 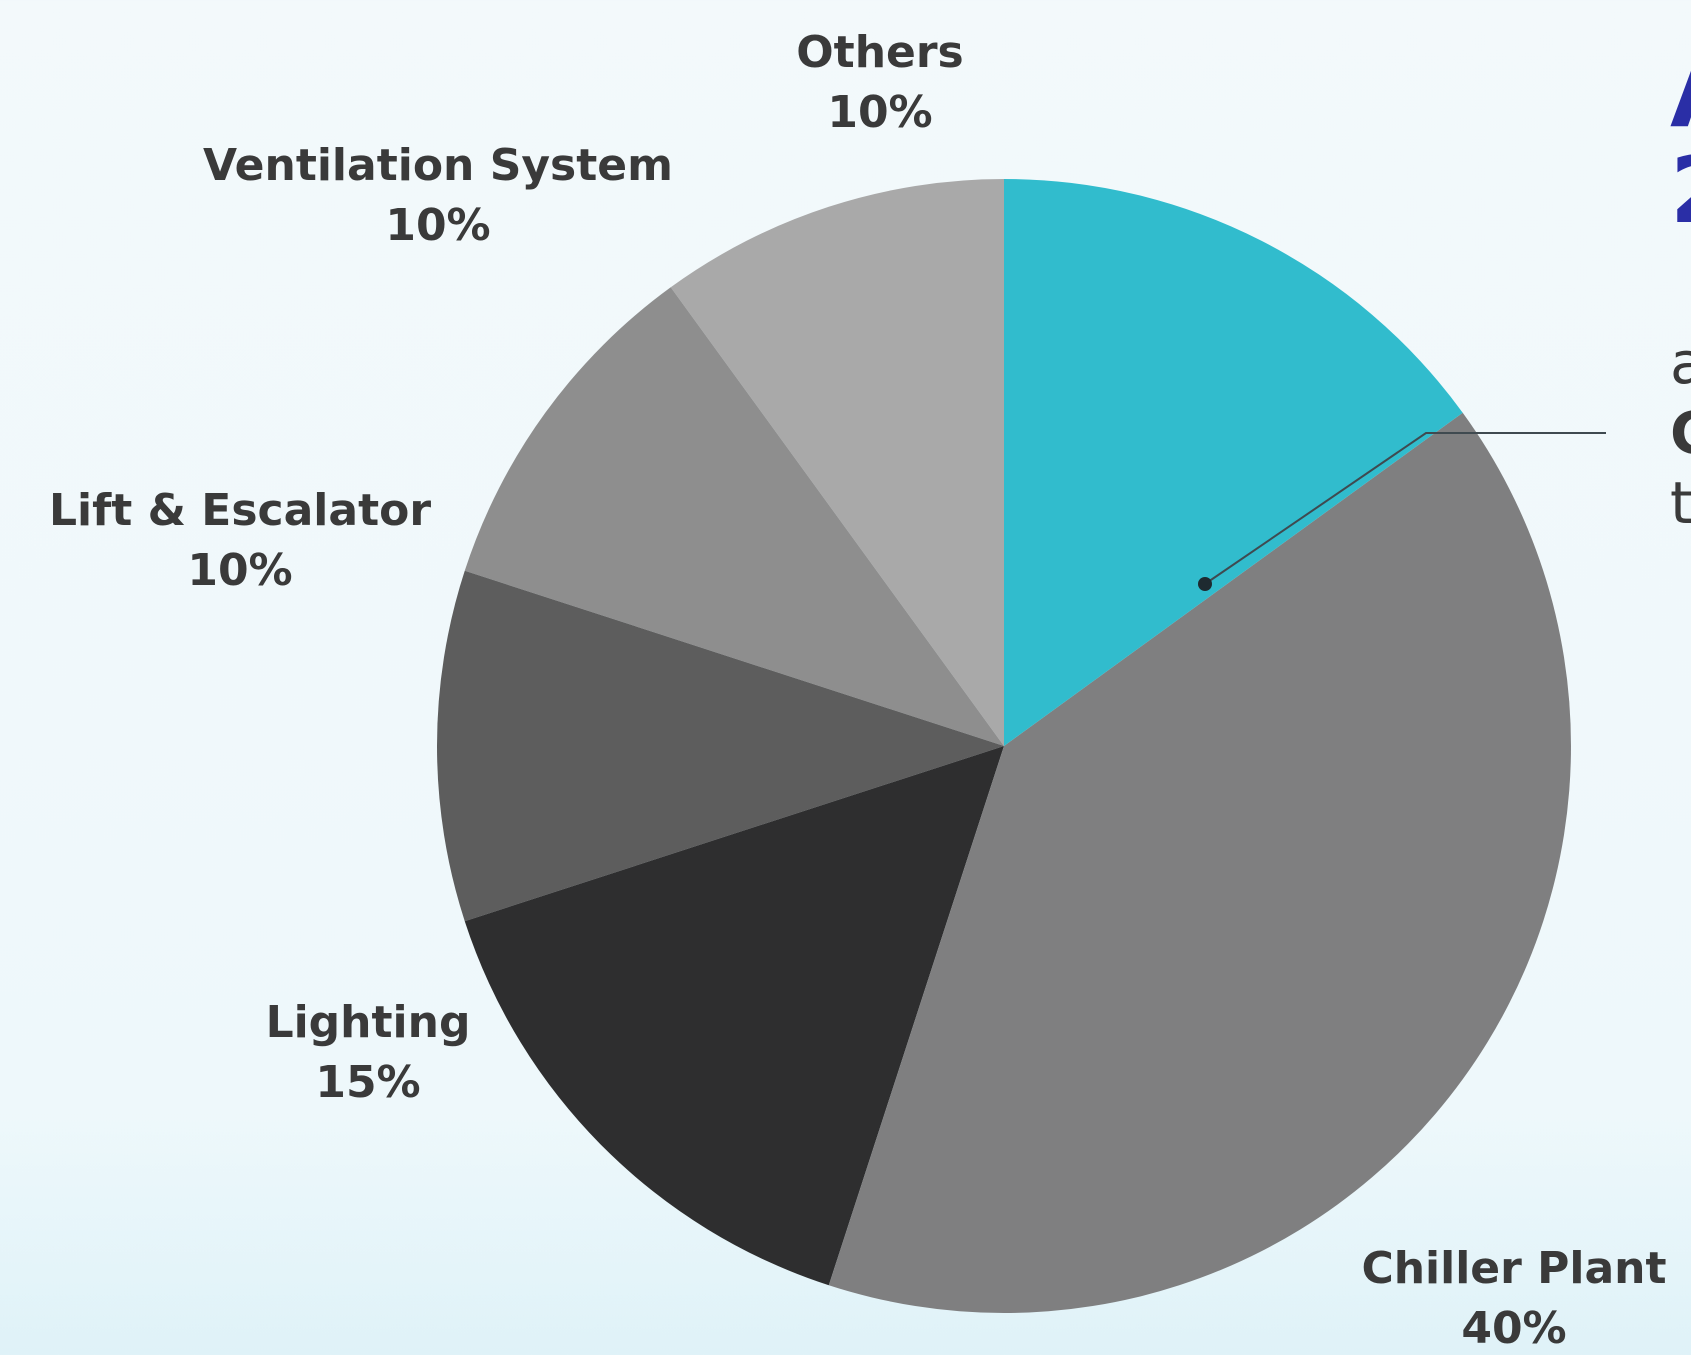 I want to click on slice-label-ventilation-system: Ventilation System, so click(x=438, y=165).